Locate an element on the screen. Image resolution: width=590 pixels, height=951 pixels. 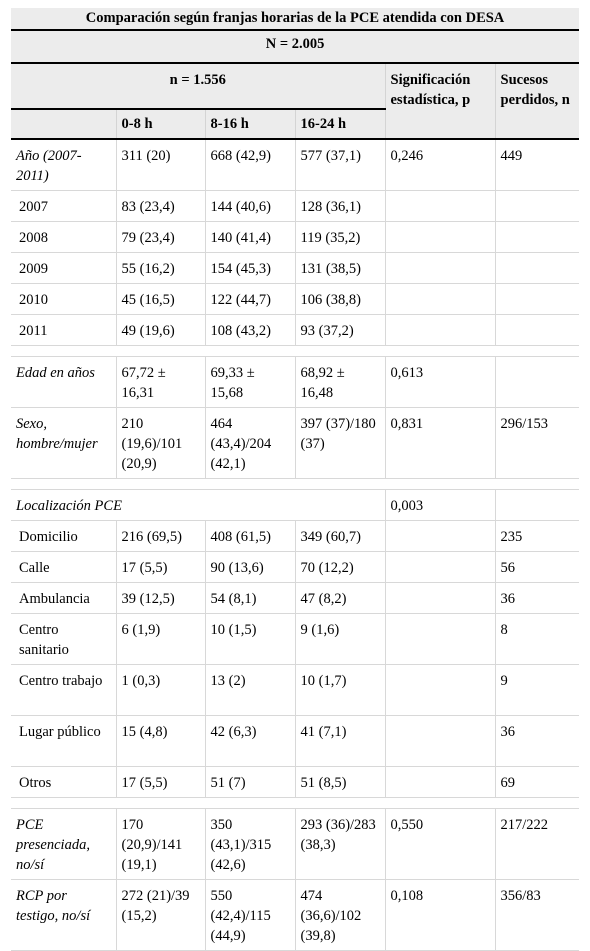
cell: 131 (38,5) is located at coordinates (340, 268).